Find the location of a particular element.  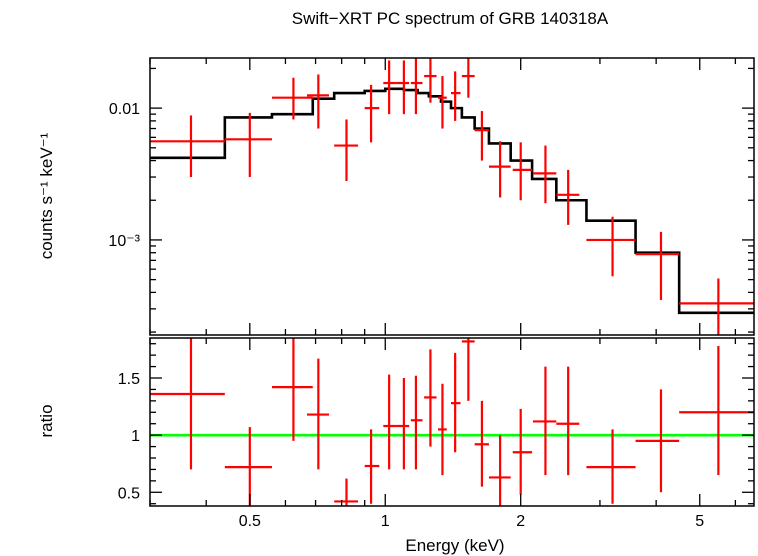

x-tick-label: 0.5 is located at coordinates (250, 521).